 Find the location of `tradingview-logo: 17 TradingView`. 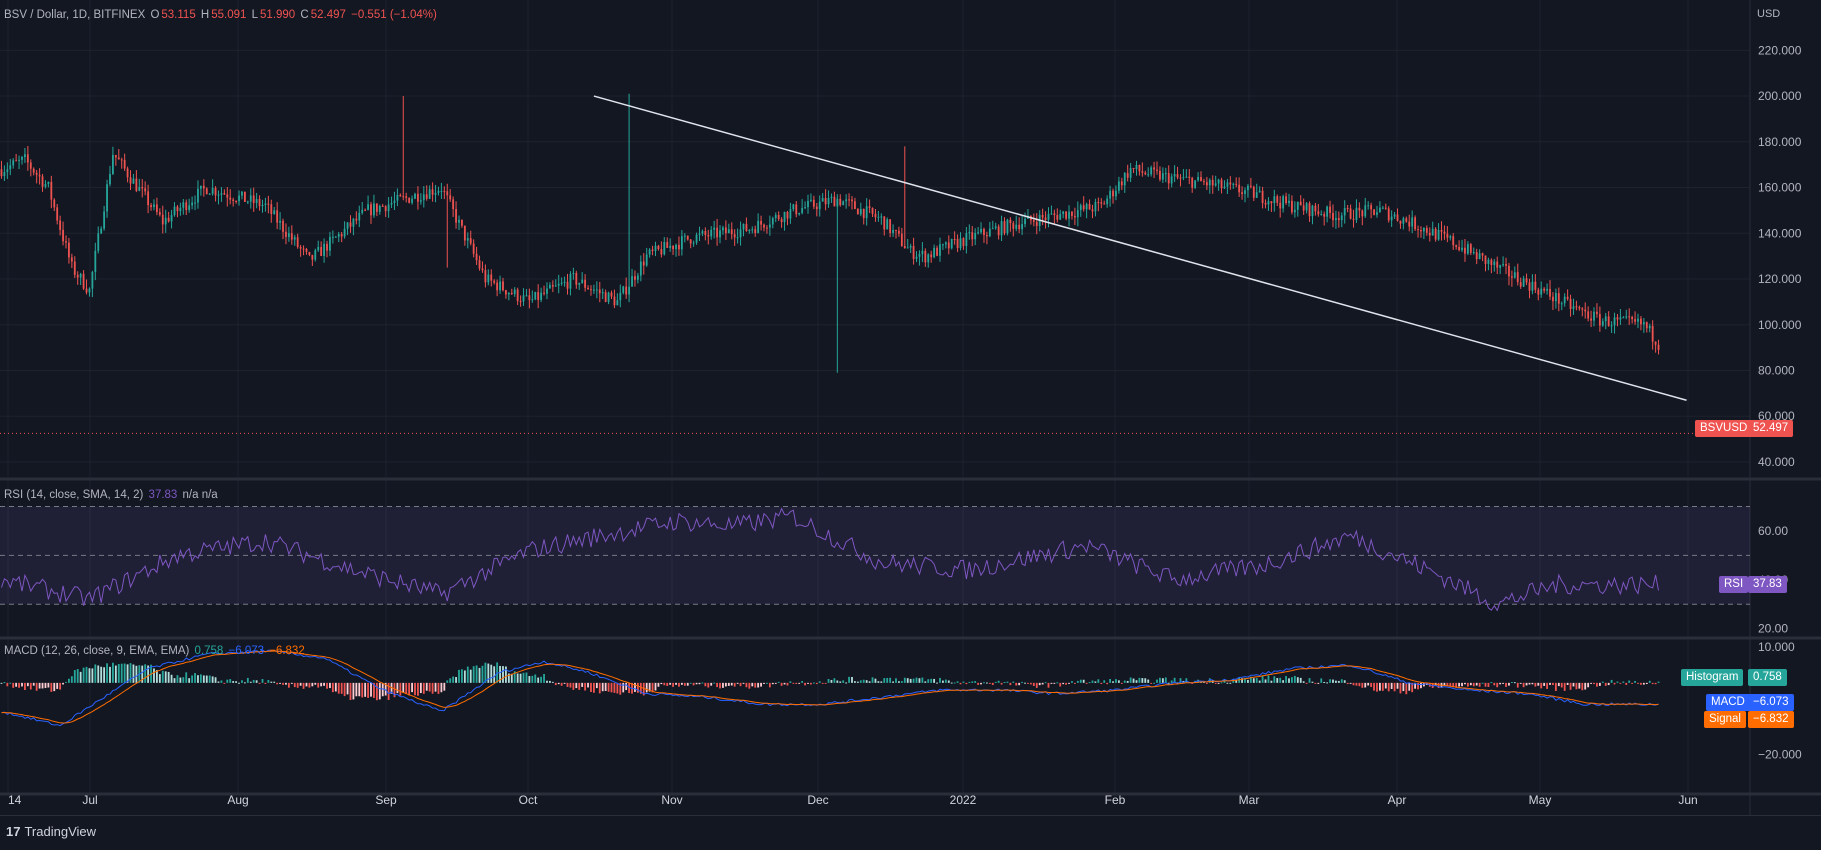

tradingview-logo: 17 TradingView is located at coordinates (51, 831).